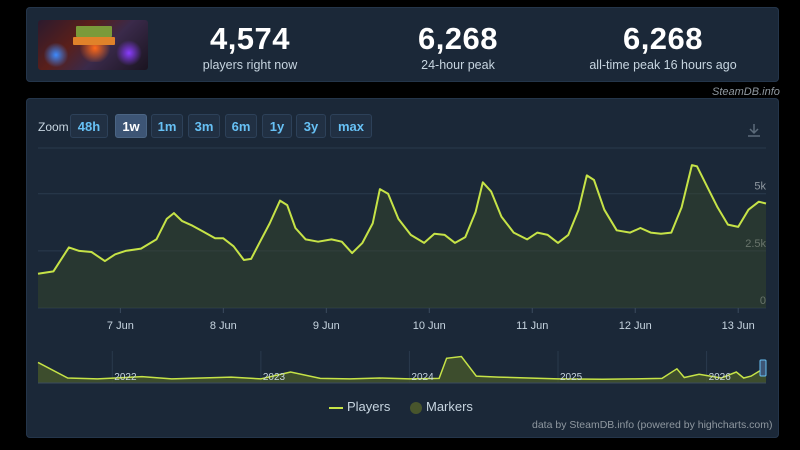 This screenshot has height=450, width=800. I want to click on y-tick-label: 5k, so click(760, 187).